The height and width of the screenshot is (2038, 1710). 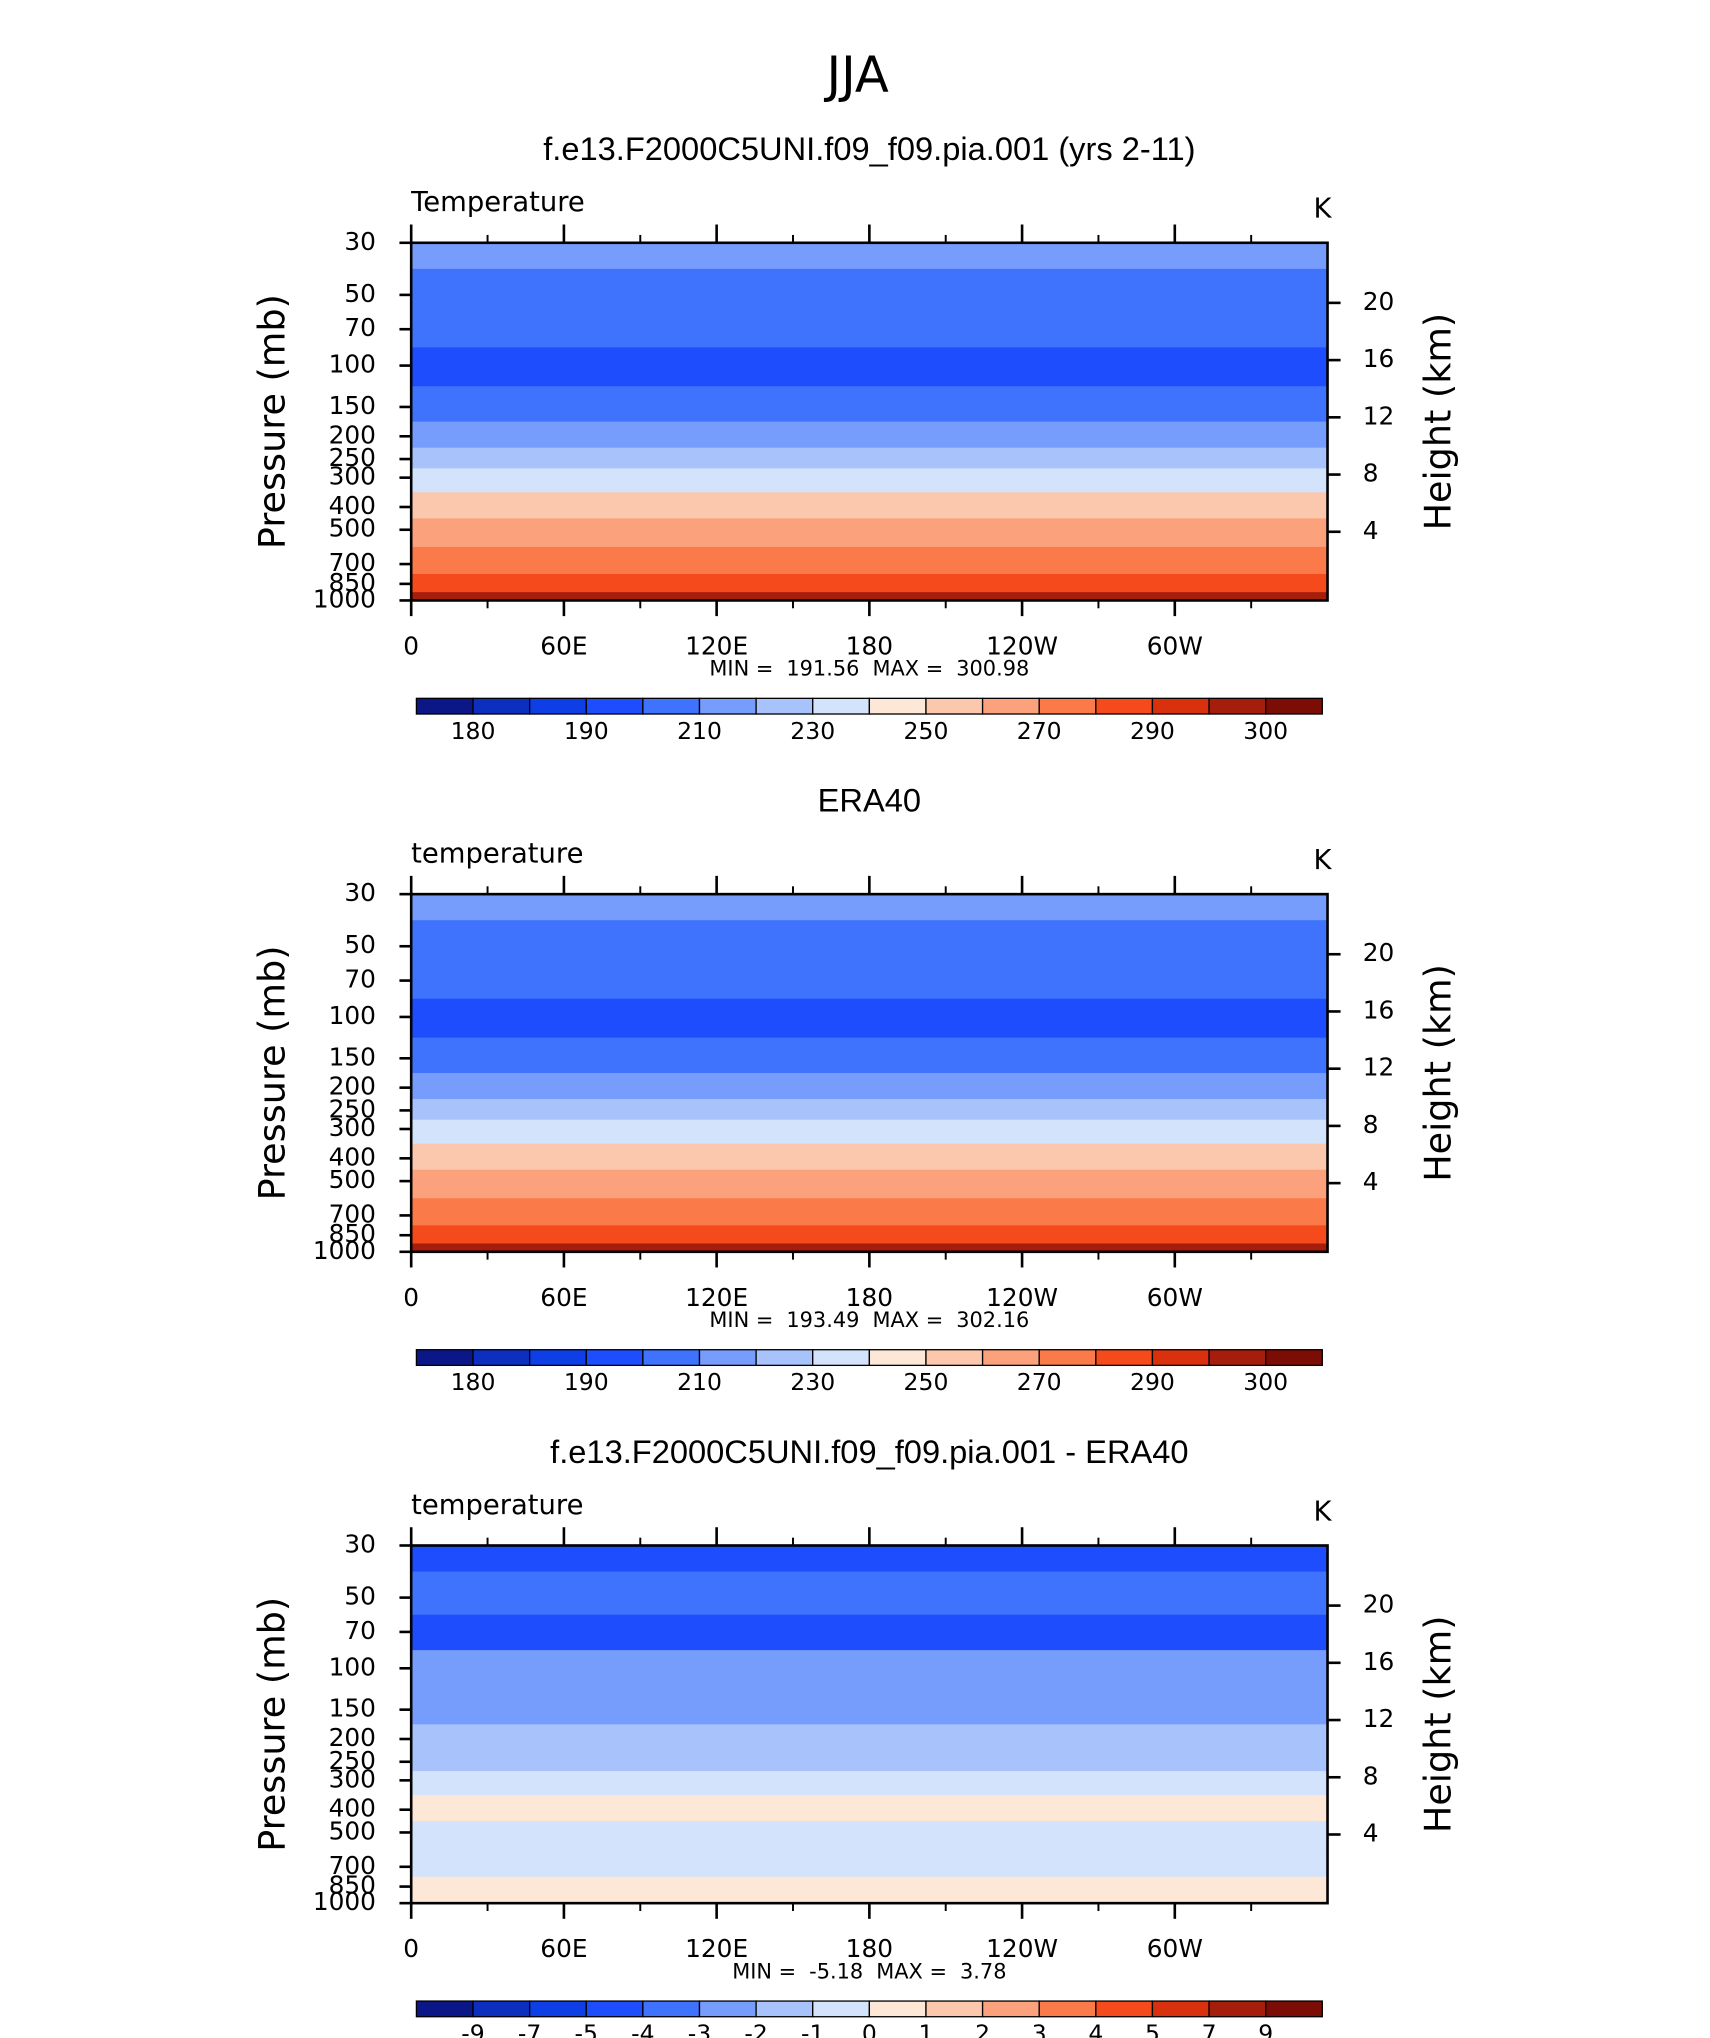 What do you see at coordinates (360, 979) in the screenshot?
I see `y-tick-label: 70` at bounding box center [360, 979].